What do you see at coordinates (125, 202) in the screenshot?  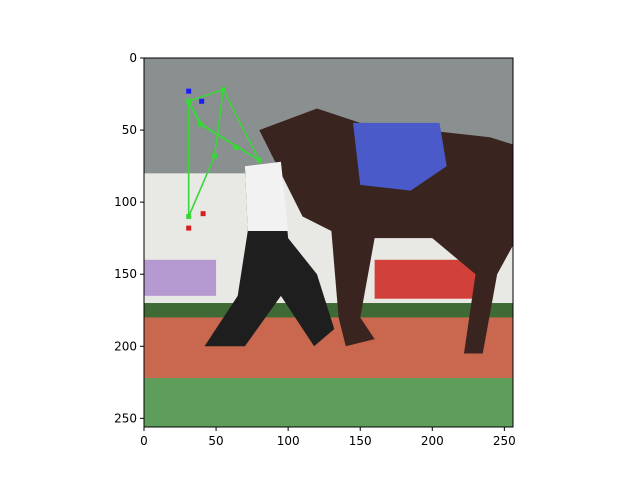 I see `y-tick-label: 100` at bounding box center [125, 202].